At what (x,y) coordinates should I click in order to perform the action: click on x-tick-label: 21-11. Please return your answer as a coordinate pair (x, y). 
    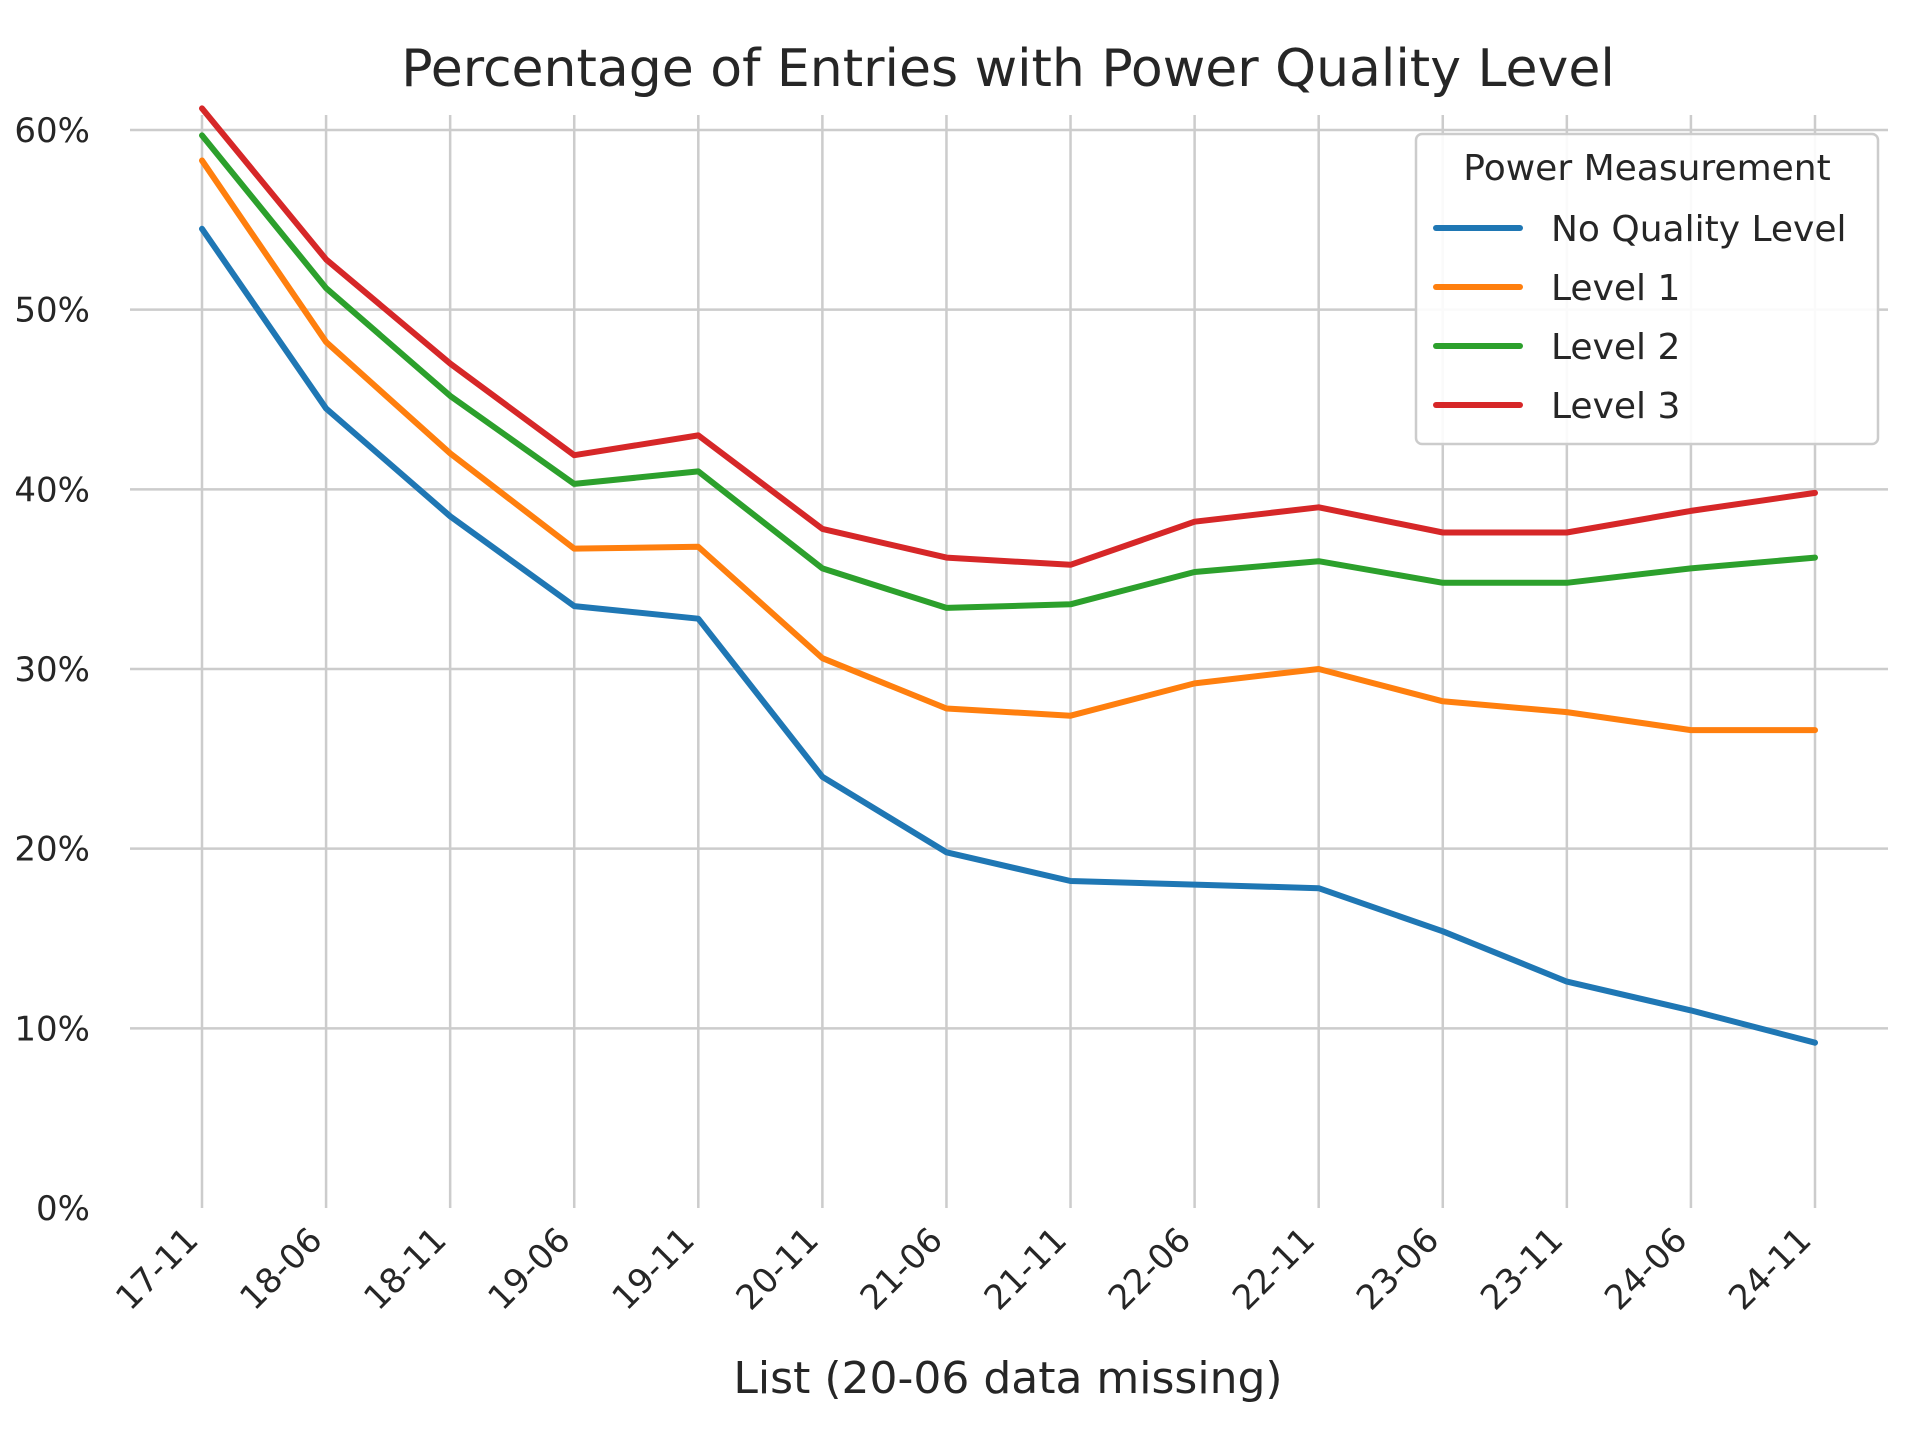
    Looking at the image, I should click on (1026, 1269).